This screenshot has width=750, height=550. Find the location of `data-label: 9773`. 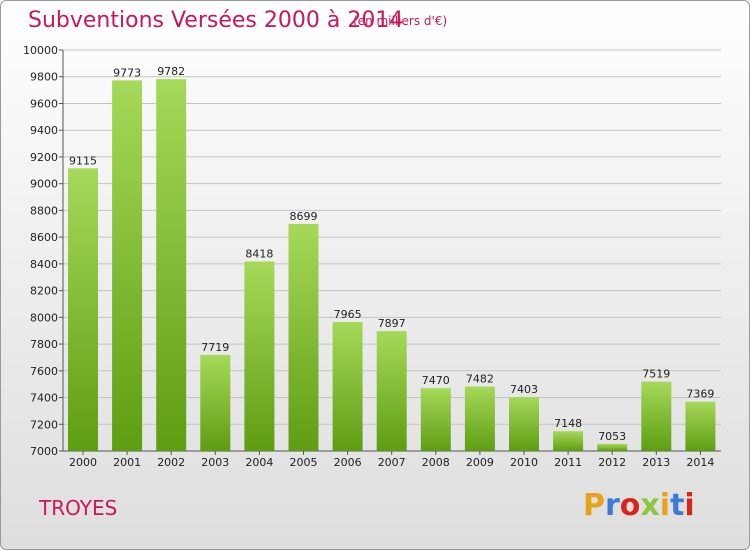

data-label: 9773 is located at coordinates (127, 72).